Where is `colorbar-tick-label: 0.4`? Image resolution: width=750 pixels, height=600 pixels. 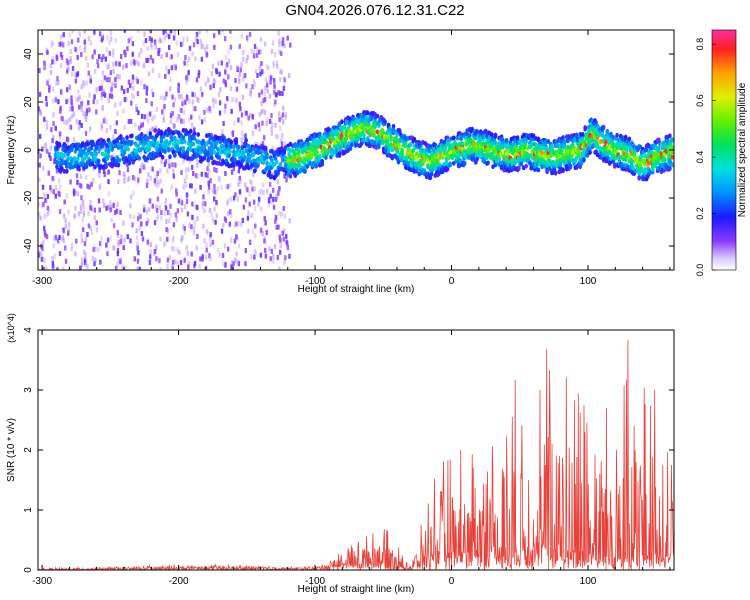 colorbar-tick-label: 0.4 is located at coordinates (700, 157).